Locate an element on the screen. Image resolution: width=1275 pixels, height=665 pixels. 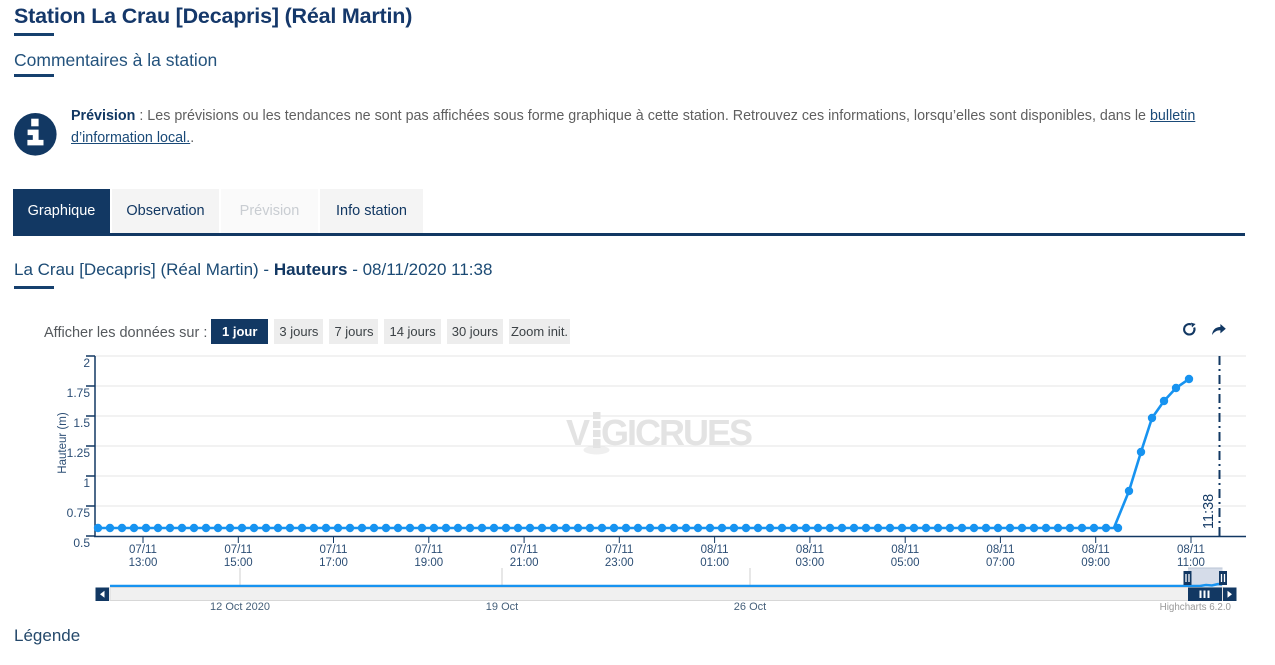
svg-text: 19:00 is located at coordinates (428, 563).